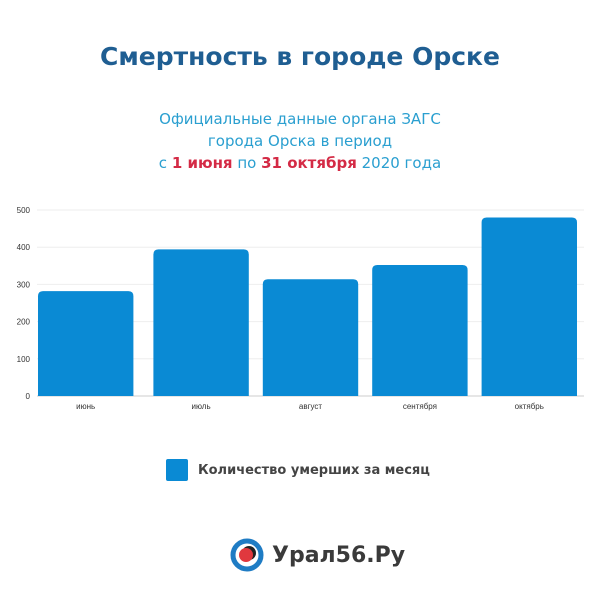 The height and width of the screenshot is (600, 600). Describe the element at coordinates (420, 406) in the screenshot. I see `x-tick-label: сентября` at that location.